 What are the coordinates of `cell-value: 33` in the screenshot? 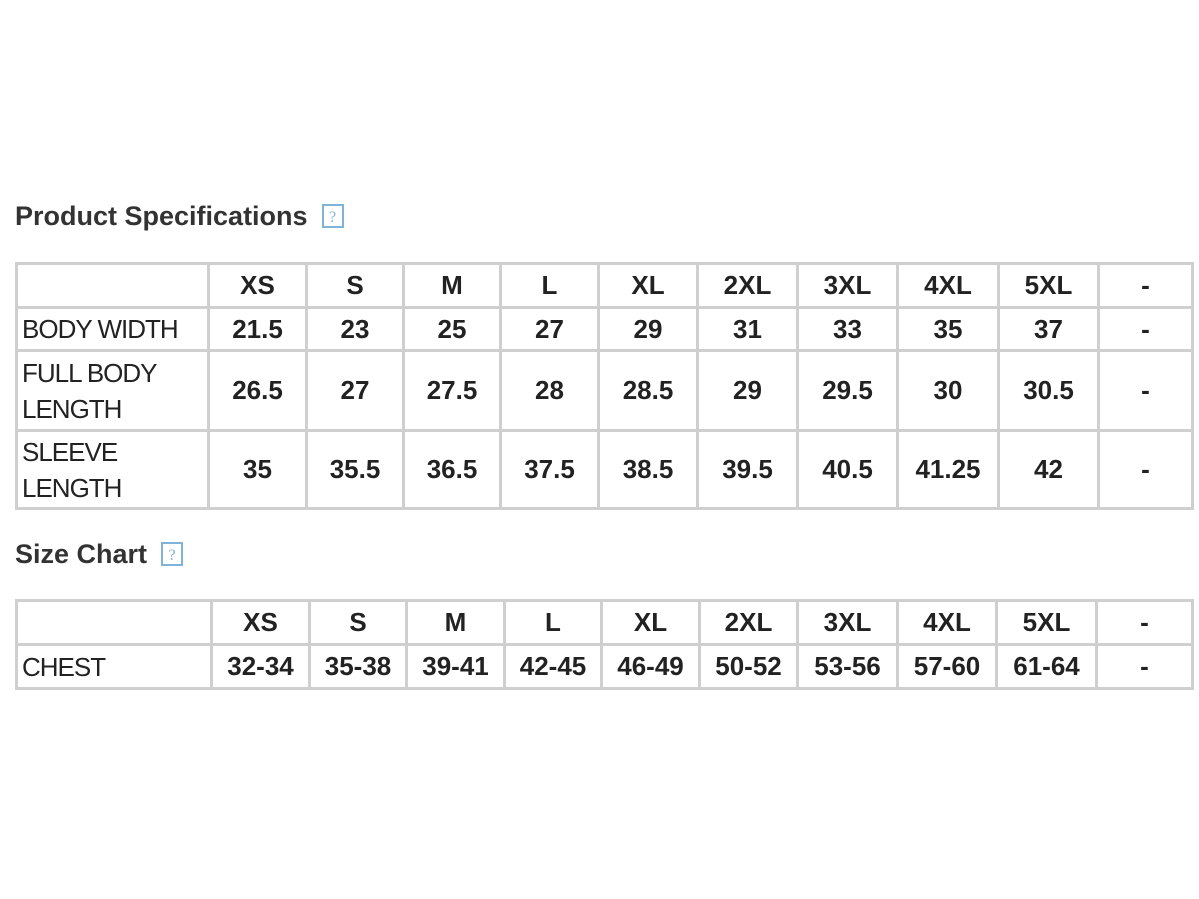 It's located at (847, 329).